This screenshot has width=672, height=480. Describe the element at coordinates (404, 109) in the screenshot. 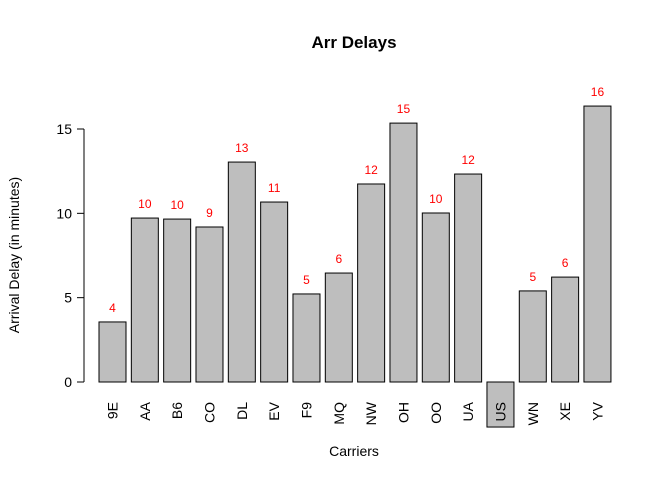

I see `value-label: 15` at that location.